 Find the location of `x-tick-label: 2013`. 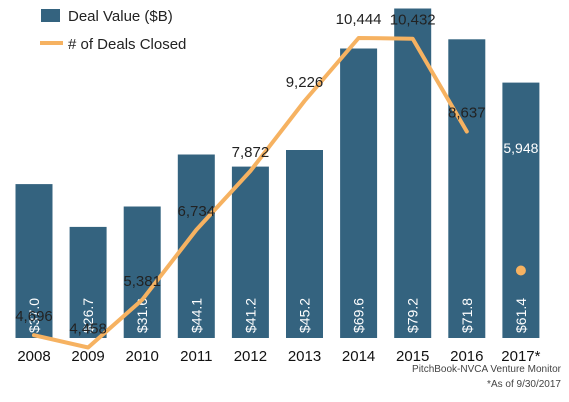

x-tick-label: 2013 is located at coordinates (304, 356).